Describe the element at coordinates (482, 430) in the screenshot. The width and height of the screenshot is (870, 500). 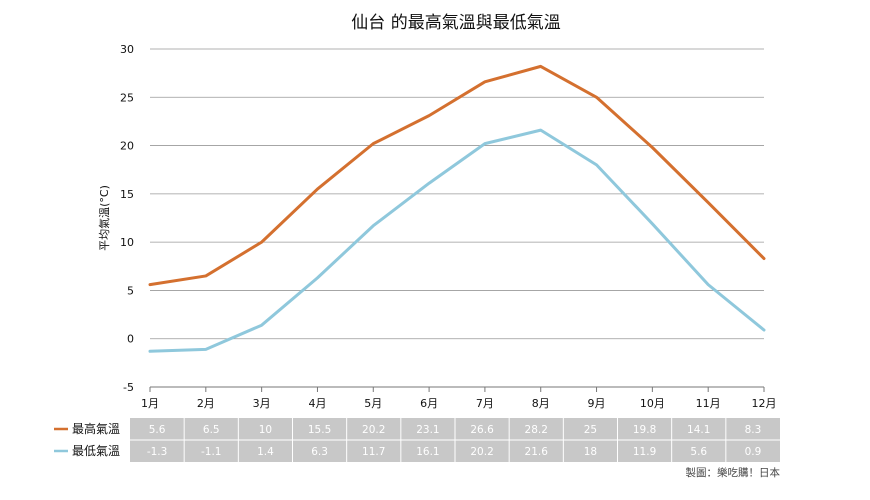
I see `table-cell: 26.6` at that location.